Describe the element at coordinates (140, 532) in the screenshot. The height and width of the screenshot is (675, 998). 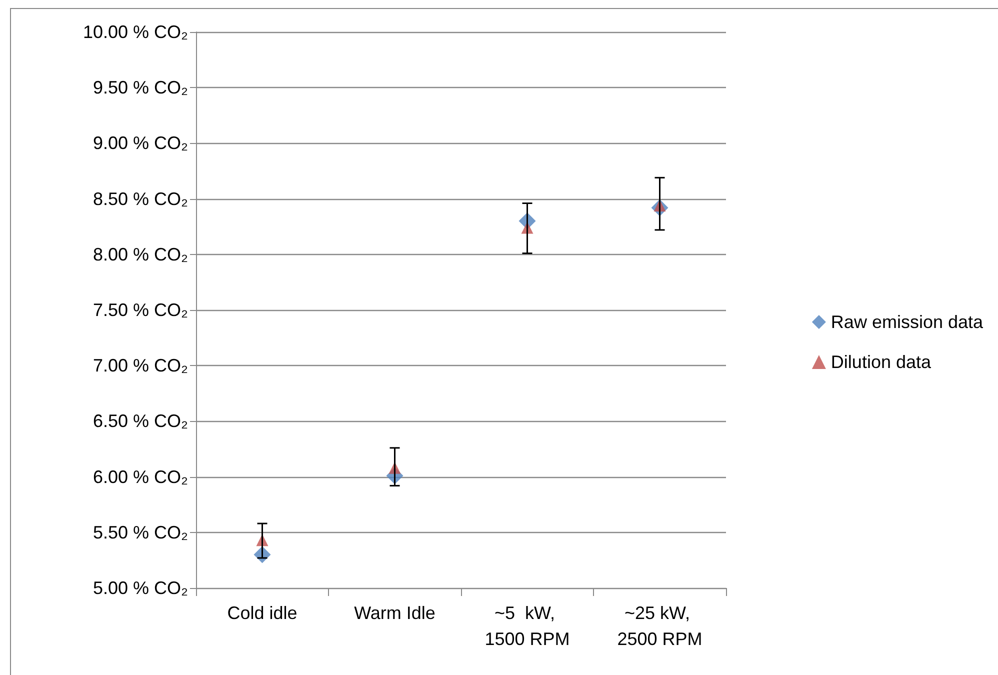
I see `y-tick-label: 5.50 % CO₂` at that location.